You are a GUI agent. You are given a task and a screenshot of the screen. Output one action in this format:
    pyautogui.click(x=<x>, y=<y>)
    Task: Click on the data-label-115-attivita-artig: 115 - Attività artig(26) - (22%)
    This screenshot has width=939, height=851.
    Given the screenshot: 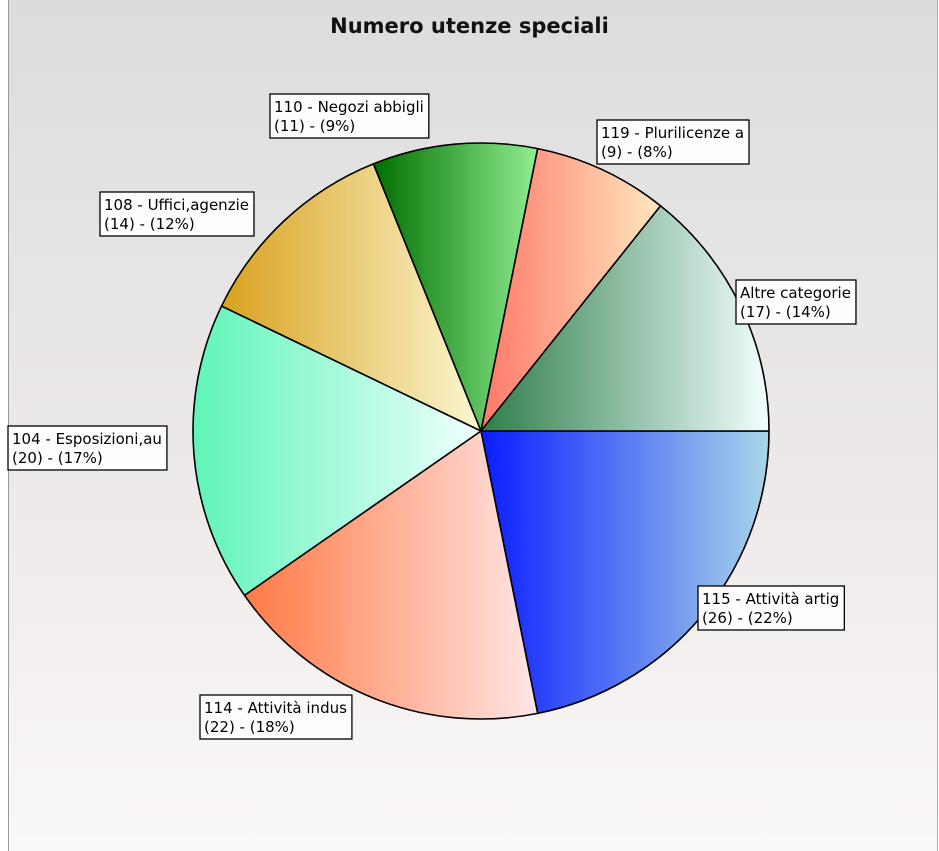 What is the action you would take?
    pyautogui.click(x=771, y=608)
    